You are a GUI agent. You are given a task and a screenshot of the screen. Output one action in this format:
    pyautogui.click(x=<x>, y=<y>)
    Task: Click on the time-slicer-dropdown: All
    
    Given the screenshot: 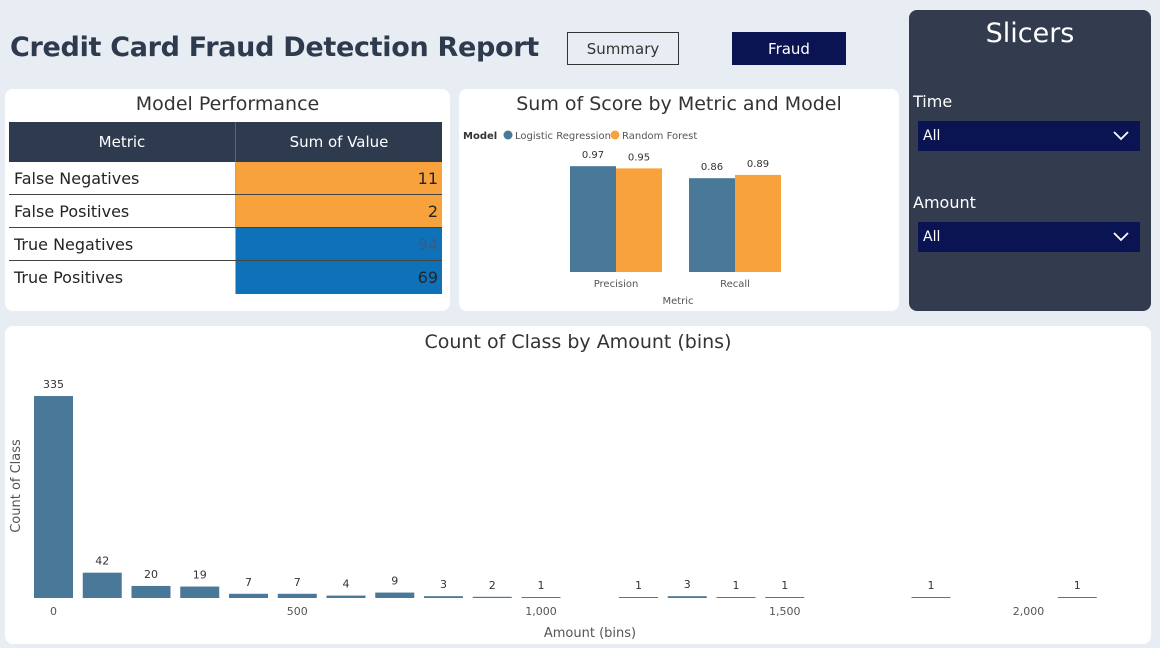 What is the action you would take?
    pyautogui.click(x=1029, y=136)
    